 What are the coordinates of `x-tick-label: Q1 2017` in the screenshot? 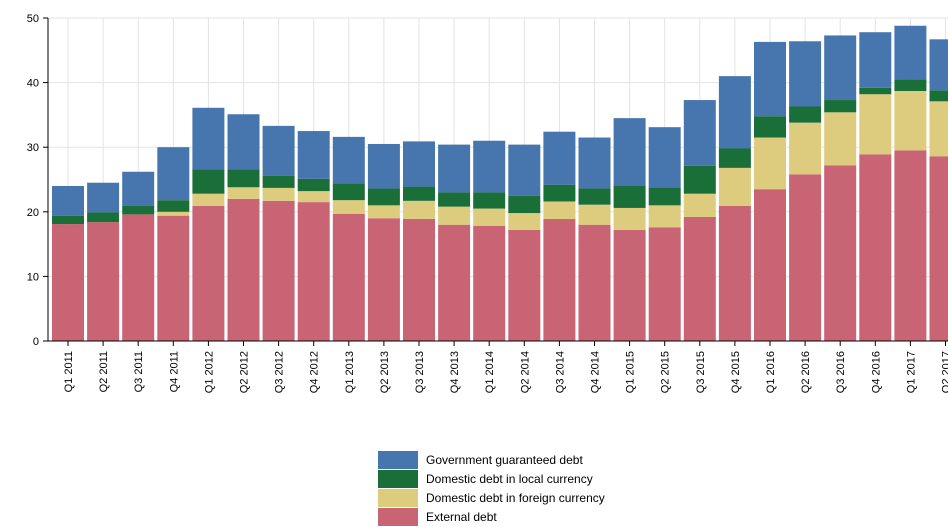 It's located at (911, 372).